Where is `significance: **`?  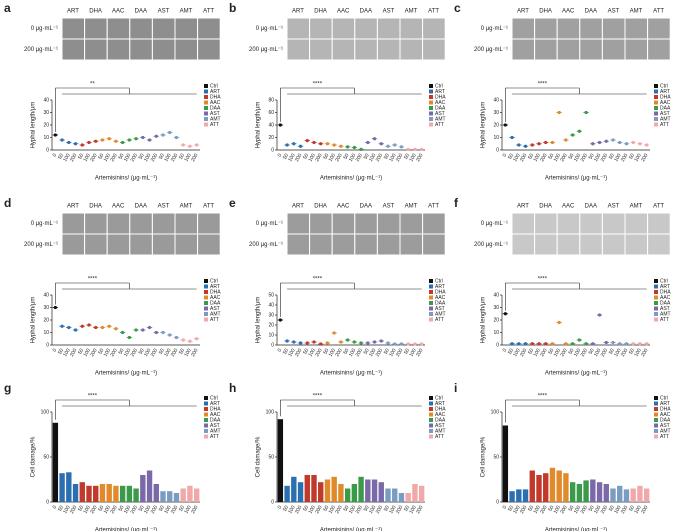
significance: ** is located at coordinates (92, 85).